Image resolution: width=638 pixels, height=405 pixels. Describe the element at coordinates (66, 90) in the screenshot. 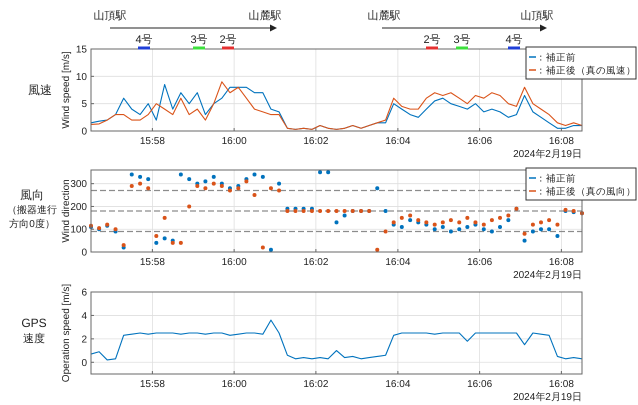

I see `y-axis-title: Wind speed [m/s]` at that location.